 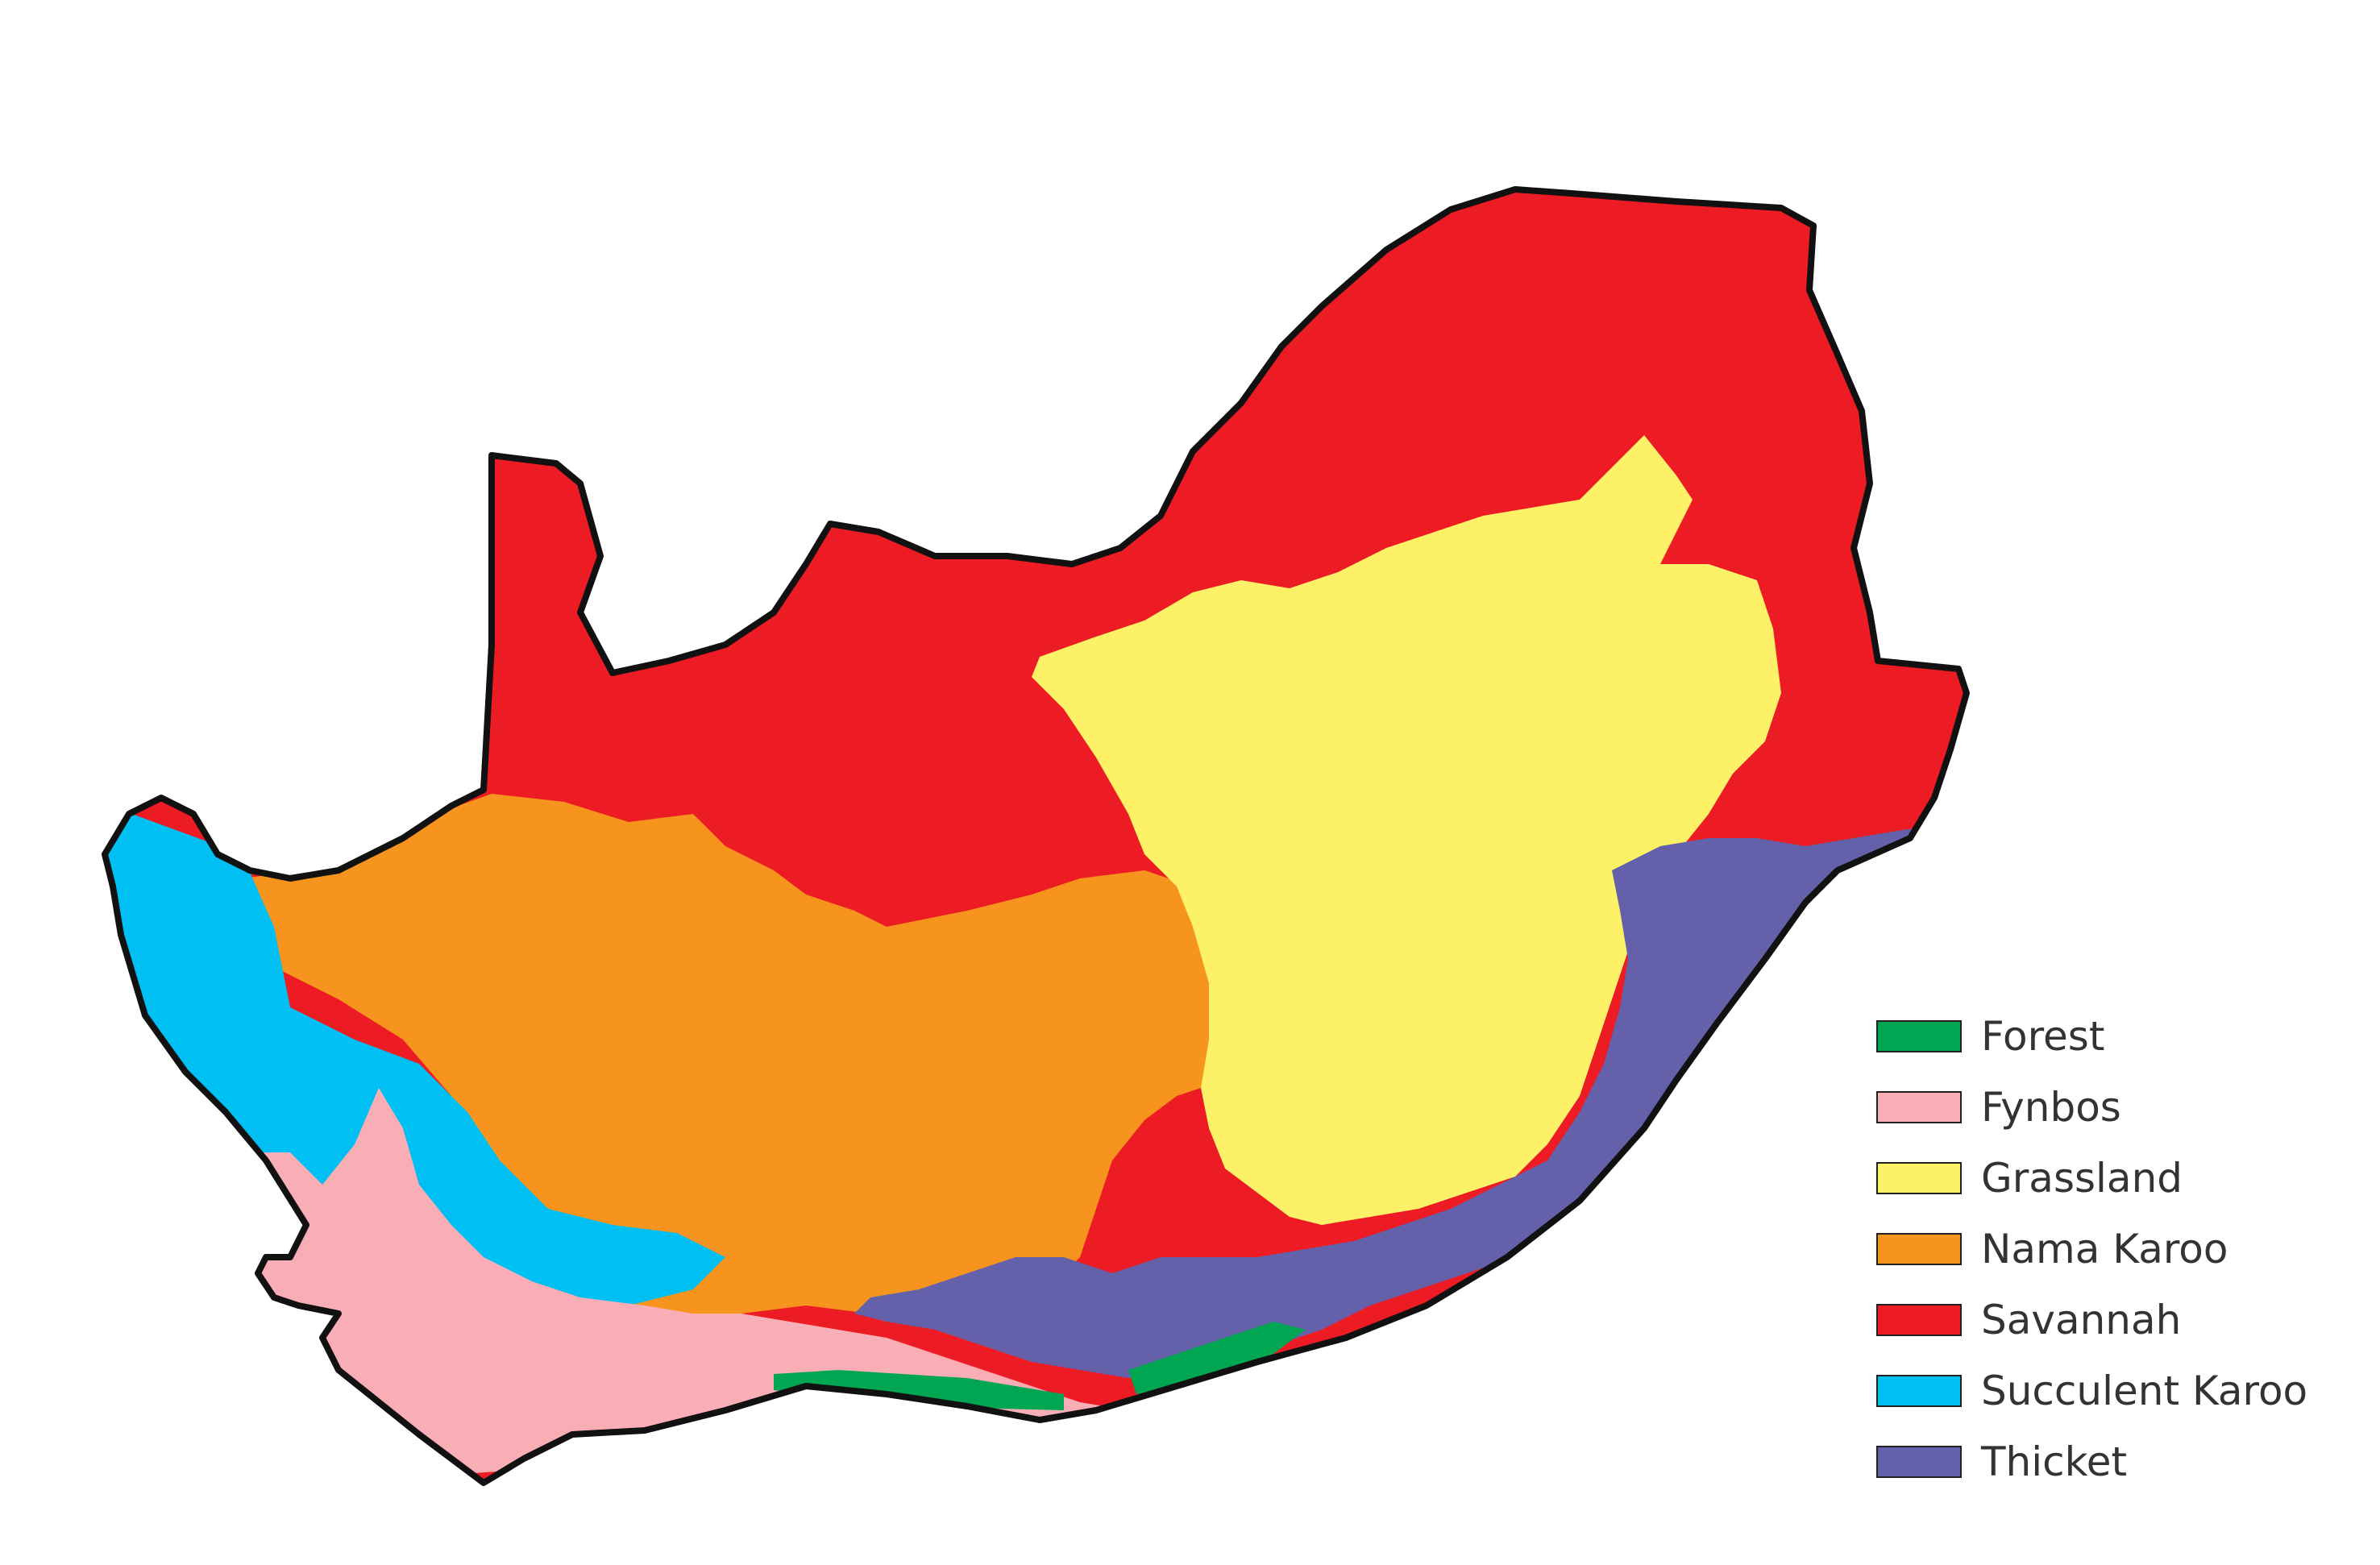 What do you see at coordinates (415, 1052) in the screenshot?
I see `succulent-karoo-region` at bounding box center [415, 1052].